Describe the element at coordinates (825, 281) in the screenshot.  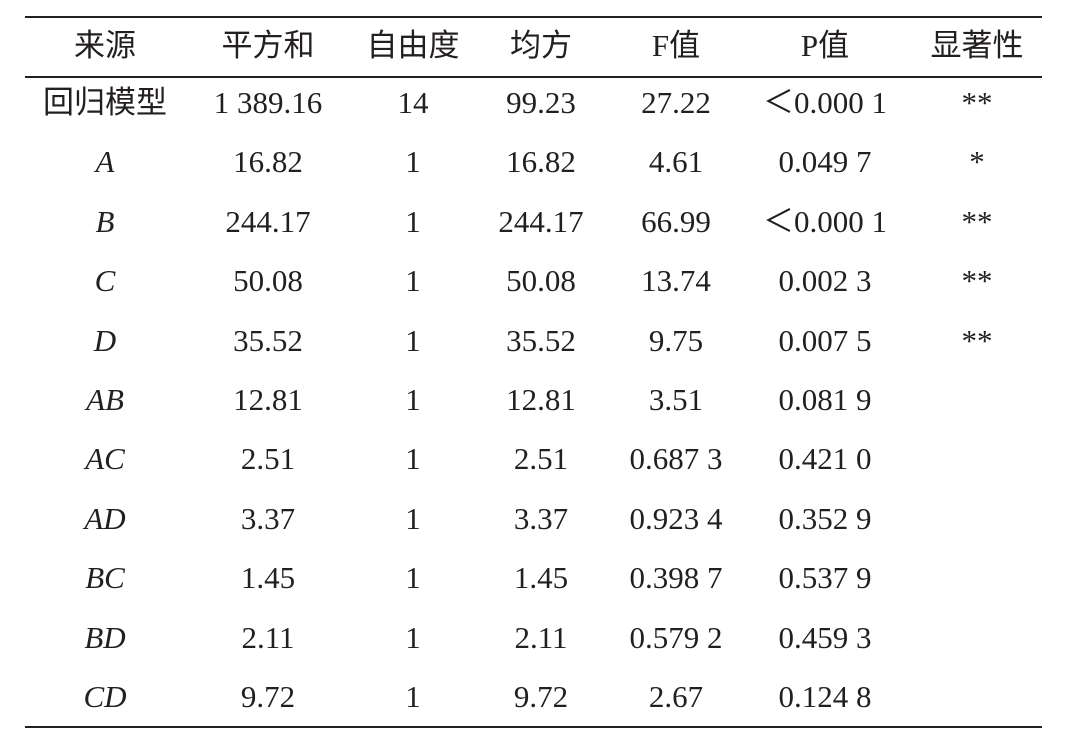
I see `table-cell: 0.002 3` at that location.